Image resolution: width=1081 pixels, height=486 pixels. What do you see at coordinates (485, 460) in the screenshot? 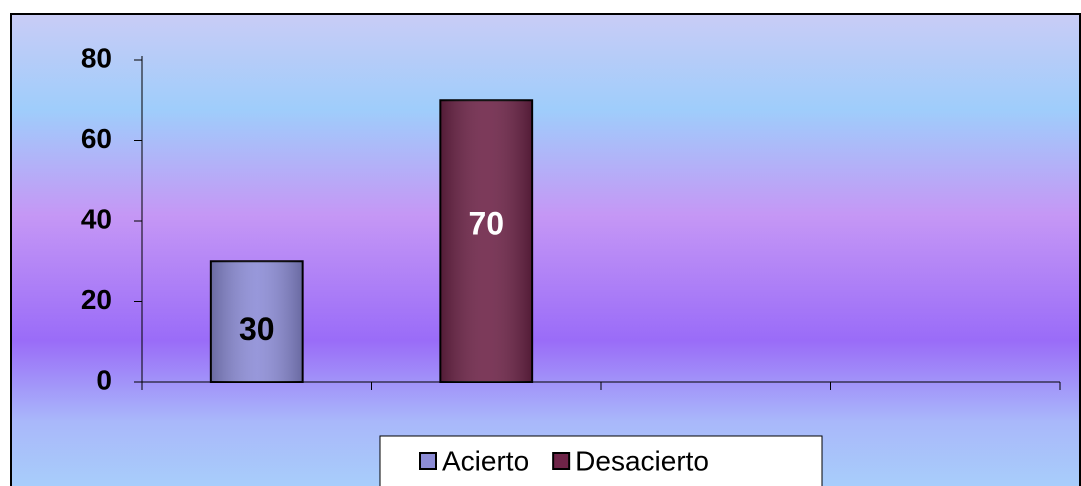
I see `legend-label: Acierto` at bounding box center [485, 460].